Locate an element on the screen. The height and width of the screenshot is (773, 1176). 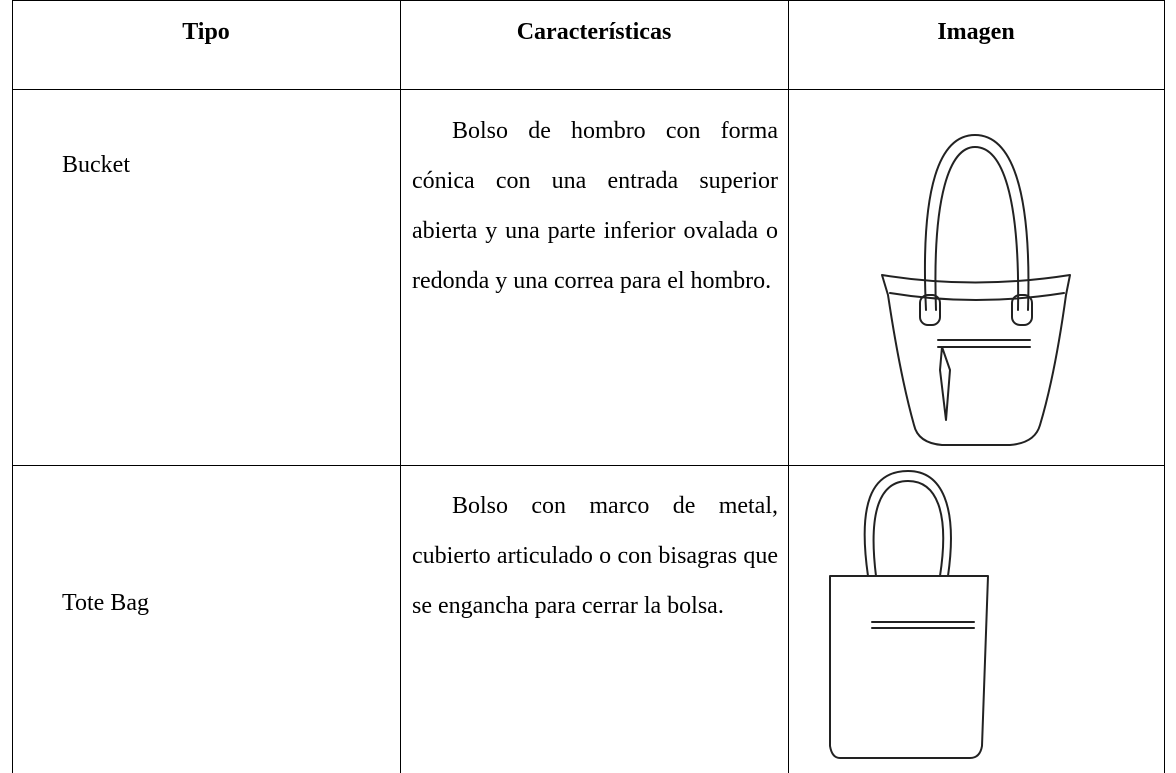
header-cell: Imagen is located at coordinates (976, 32).